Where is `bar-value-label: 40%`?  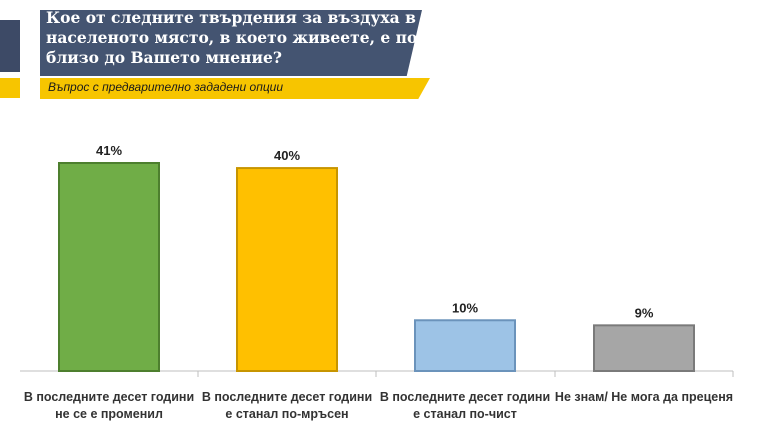
bar-value-label: 40% is located at coordinates (287, 155).